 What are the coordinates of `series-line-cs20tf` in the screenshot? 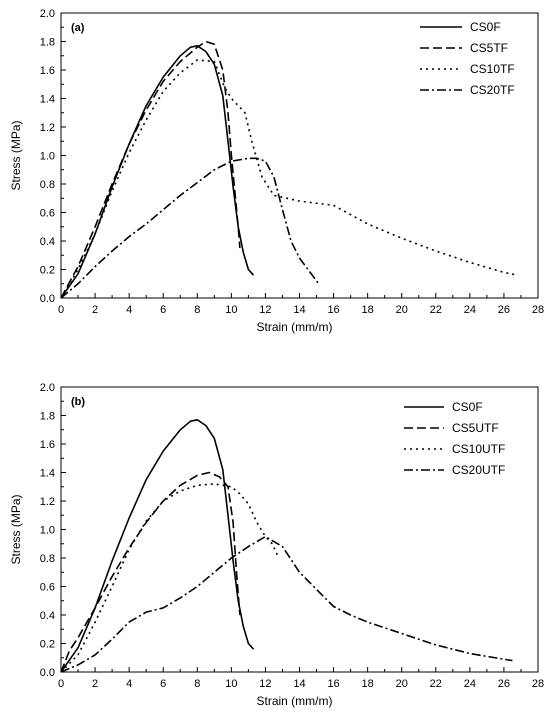 It's located at (190, 228).